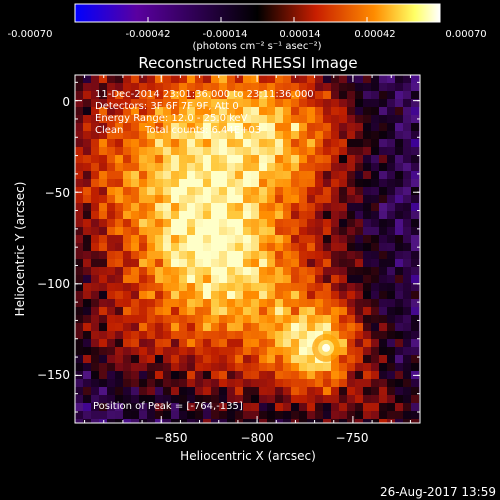 This screenshot has height=500, width=500. What do you see at coordinates (248, 456) in the screenshot?
I see `x-axis-label: Heliocentric X (arcsec)` at bounding box center [248, 456].